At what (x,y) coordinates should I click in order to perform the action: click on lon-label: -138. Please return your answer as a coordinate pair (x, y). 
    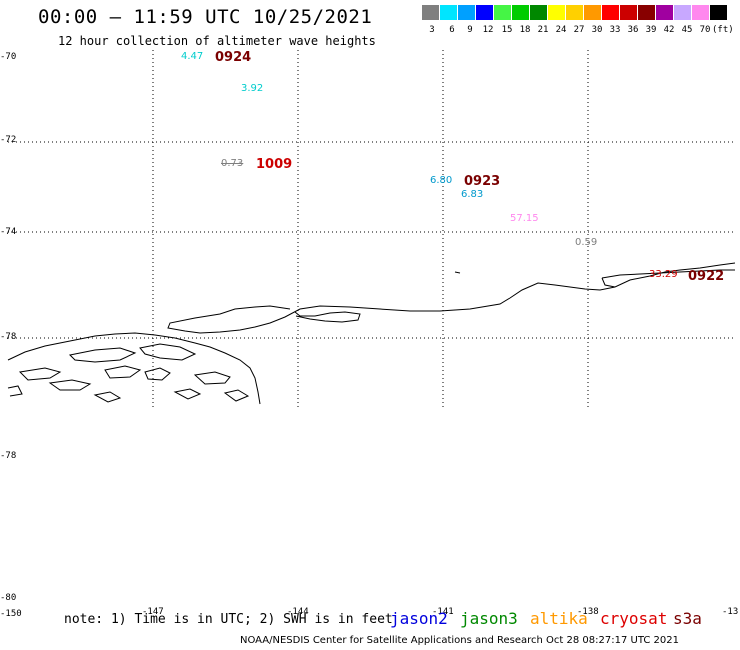
    Looking at the image, I should click on (588, 612).